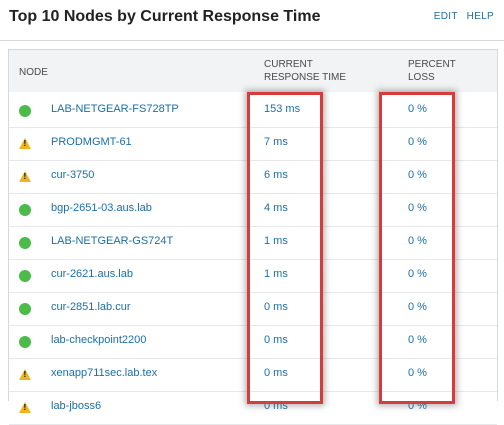 The width and height of the screenshot is (504, 425). I want to click on response-time-value: 7 ms, so click(276, 142).